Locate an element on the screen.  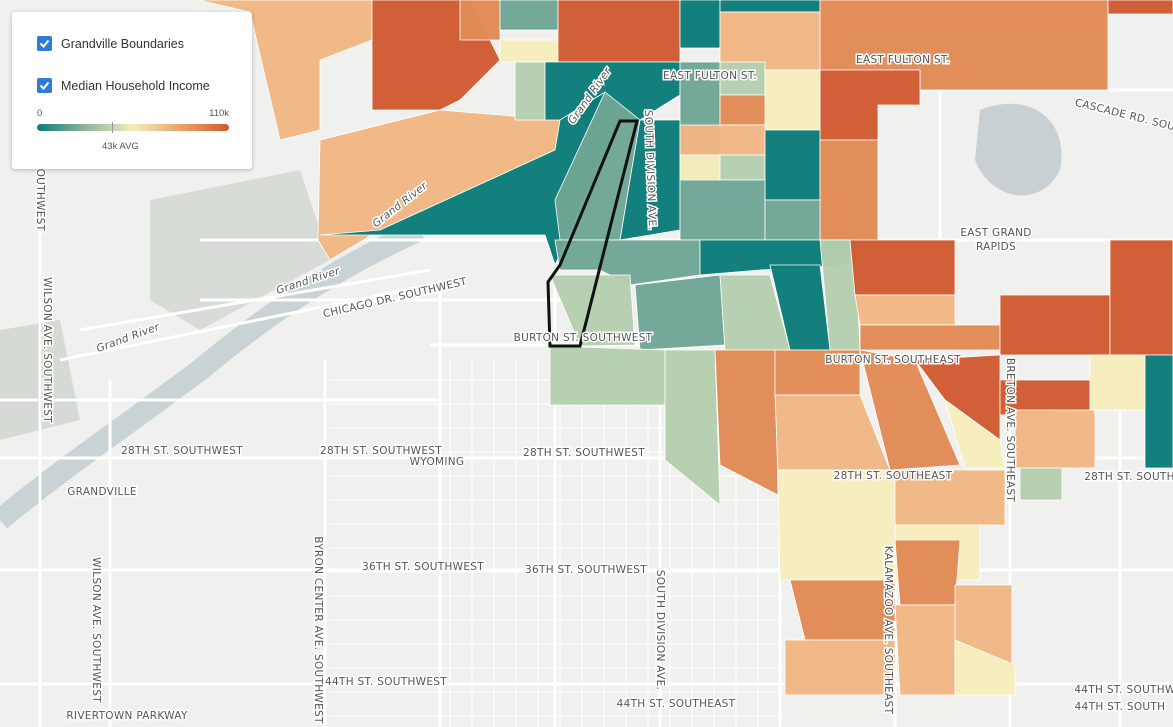
map-label: BURTON ST. SOUTHEAST is located at coordinates (893, 360).